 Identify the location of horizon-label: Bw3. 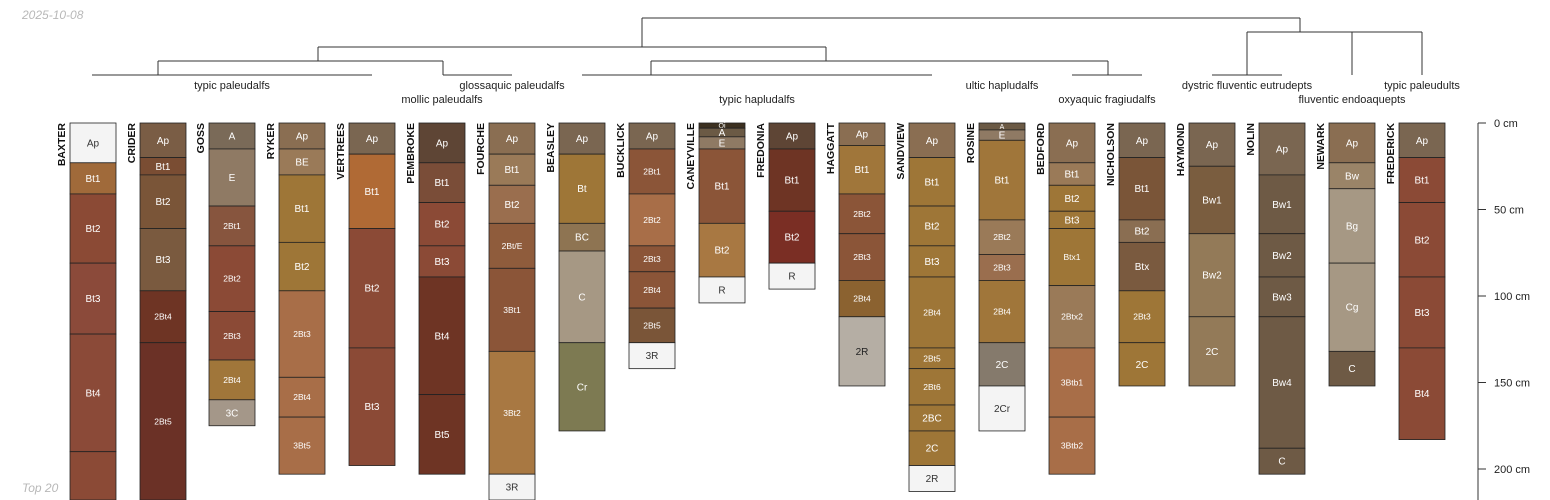
(1282, 297).